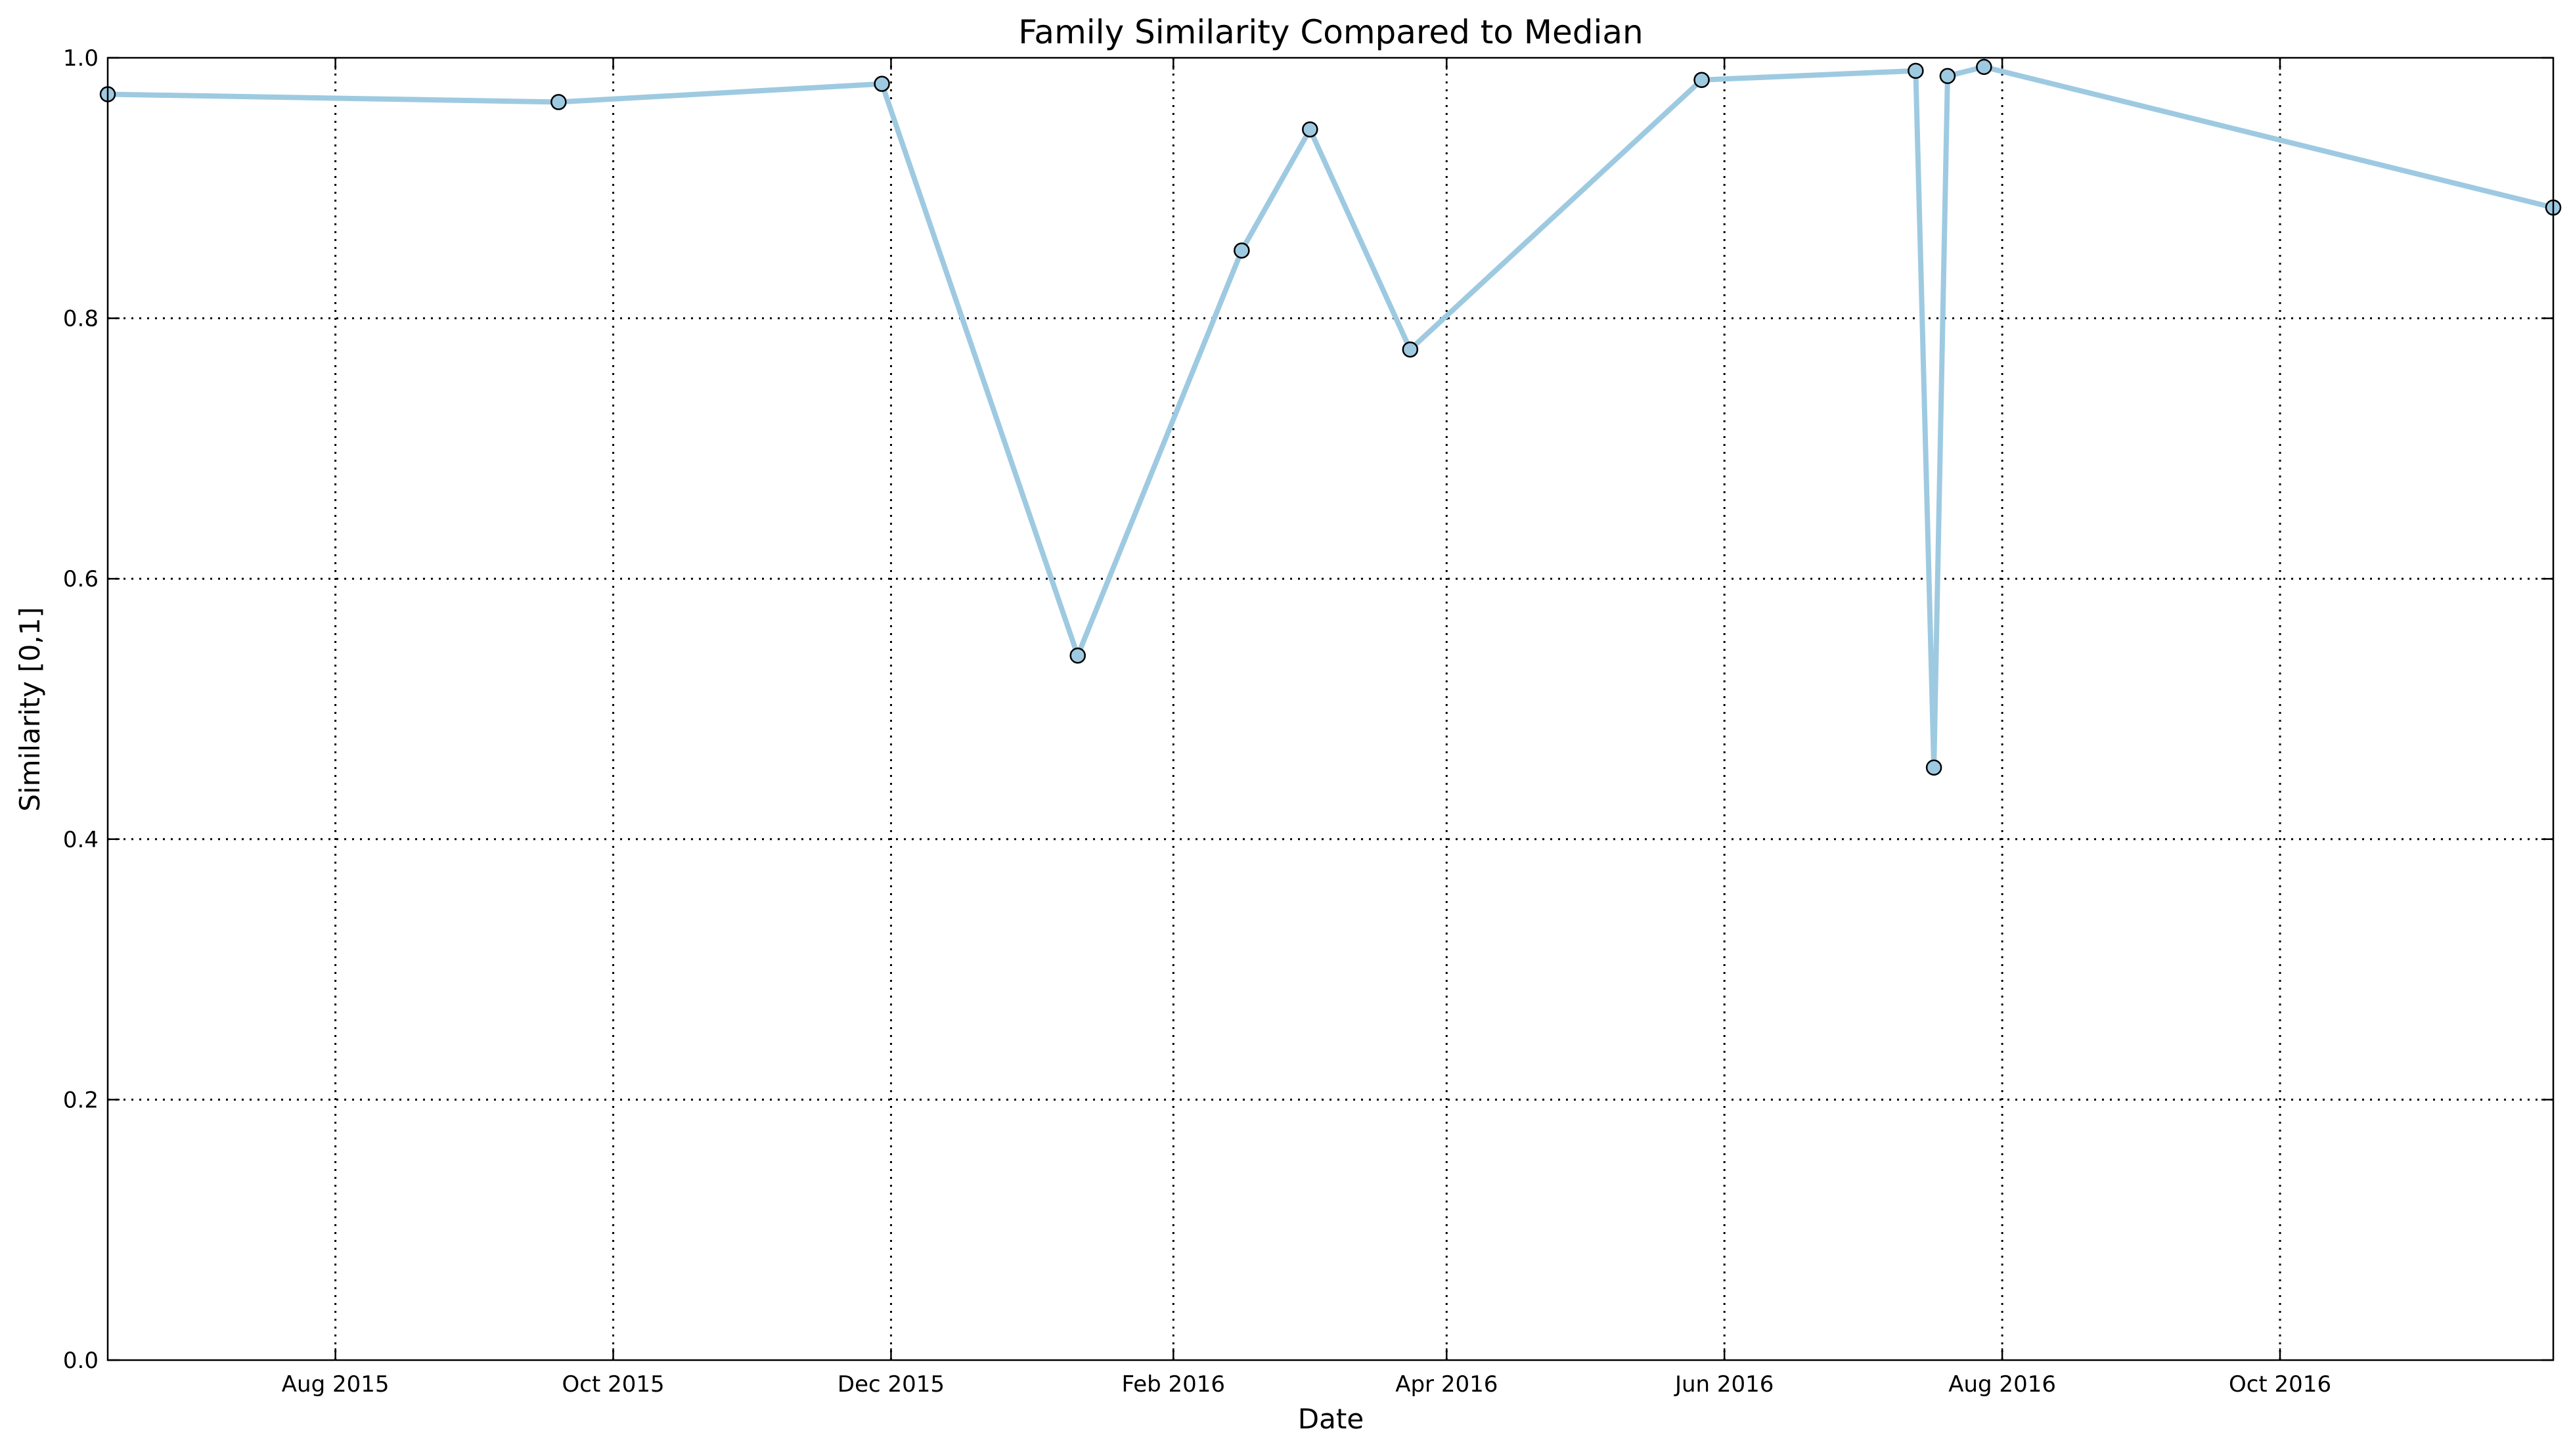 This screenshot has width=2571, height=1456. I want to click on y-tick-label: 0.4, so click(81, 840).